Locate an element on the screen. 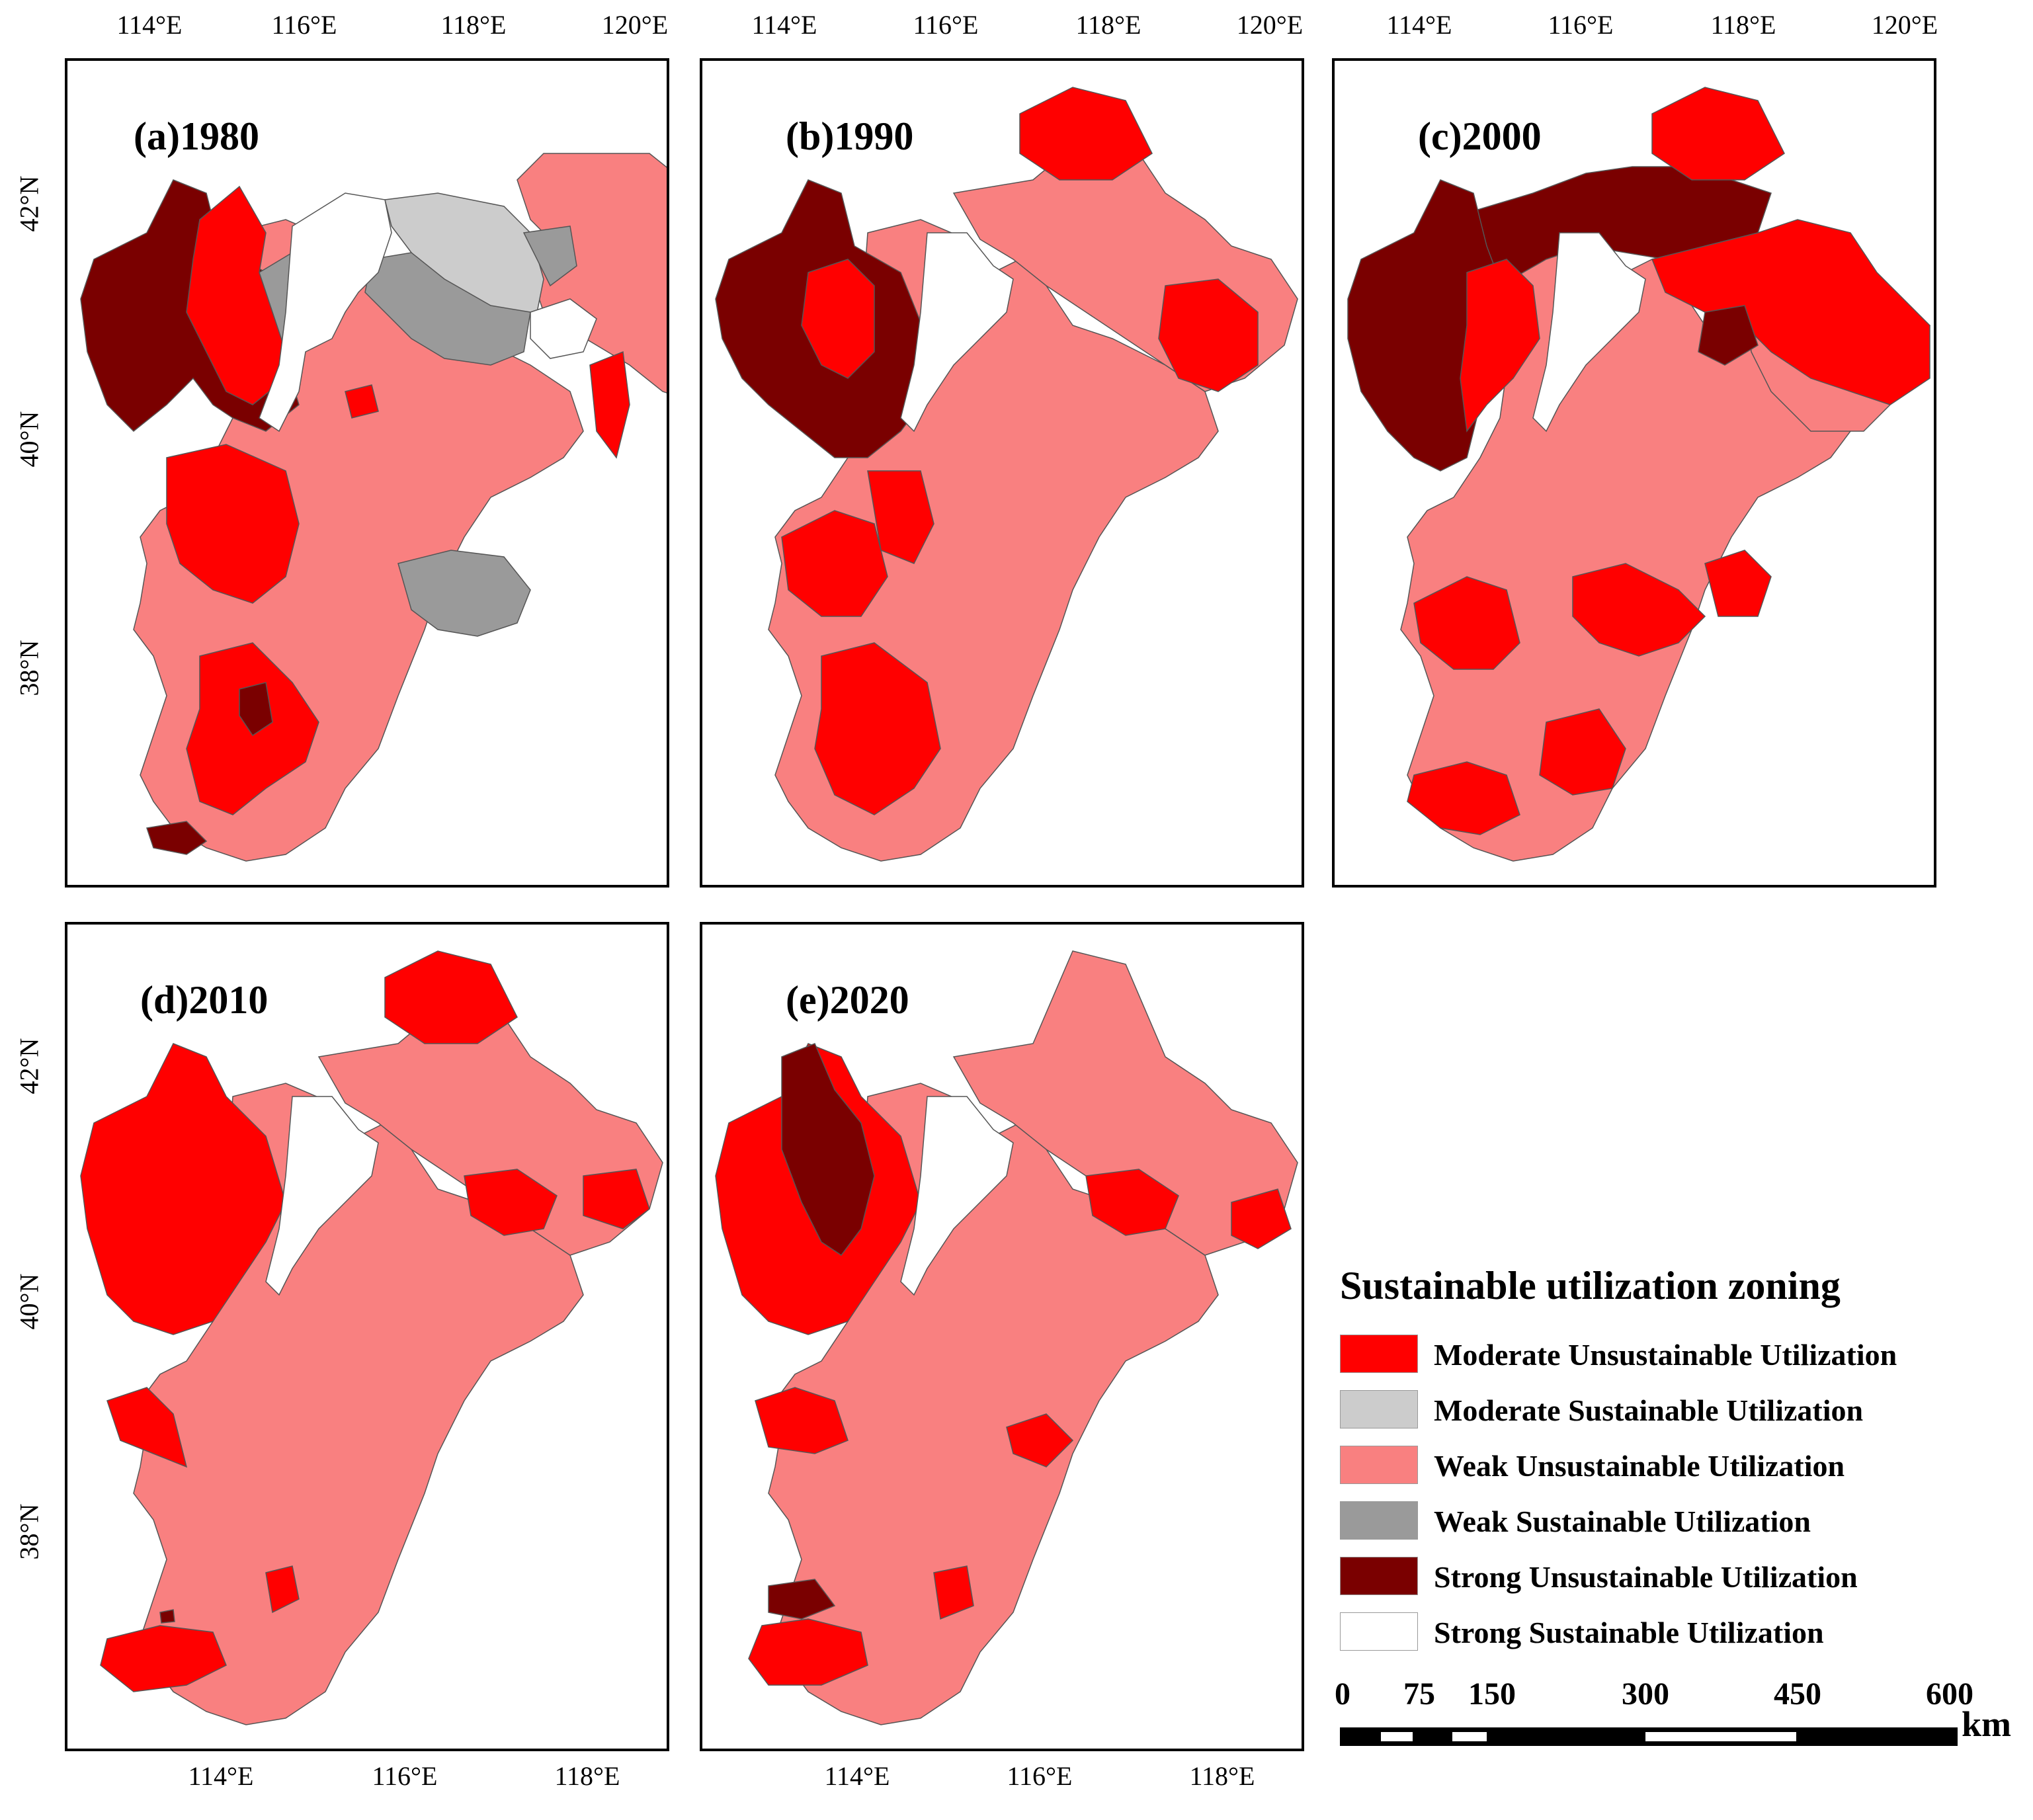  legend-label: Strong Unsustainable Utilization is located at coordinates (1646, 1577).